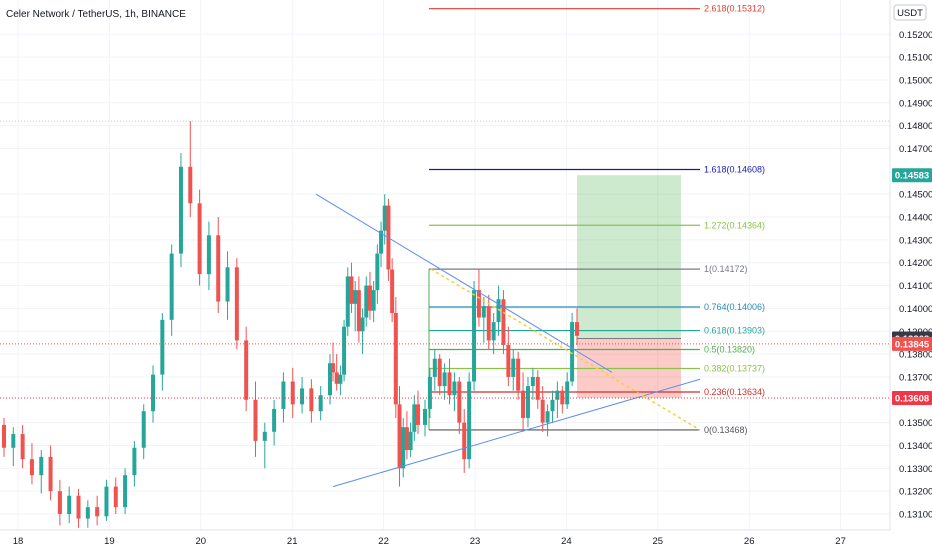 The width and height of the screenshot is (932, 555). Describe the element at coordinates (516, 433) in the screenshot. I see `ascending-trendline` at that location.